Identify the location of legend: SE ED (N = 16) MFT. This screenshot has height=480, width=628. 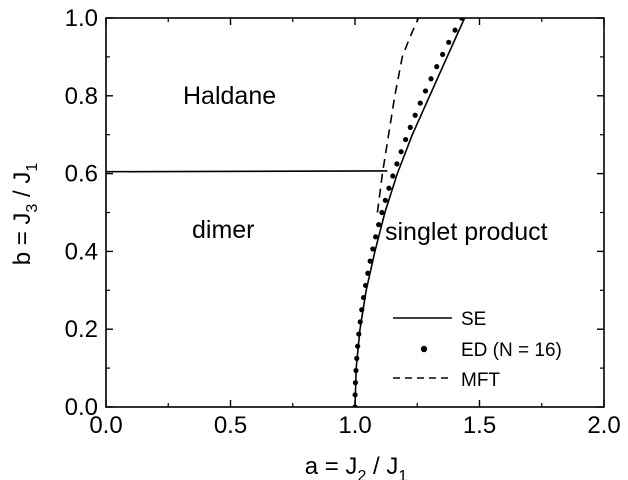
(477, 350).